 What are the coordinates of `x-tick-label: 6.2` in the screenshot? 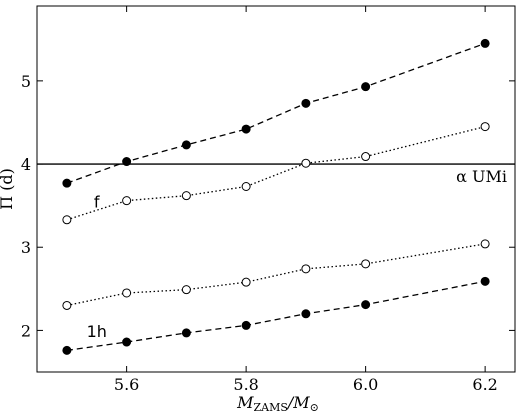 It's located at (484, 384).